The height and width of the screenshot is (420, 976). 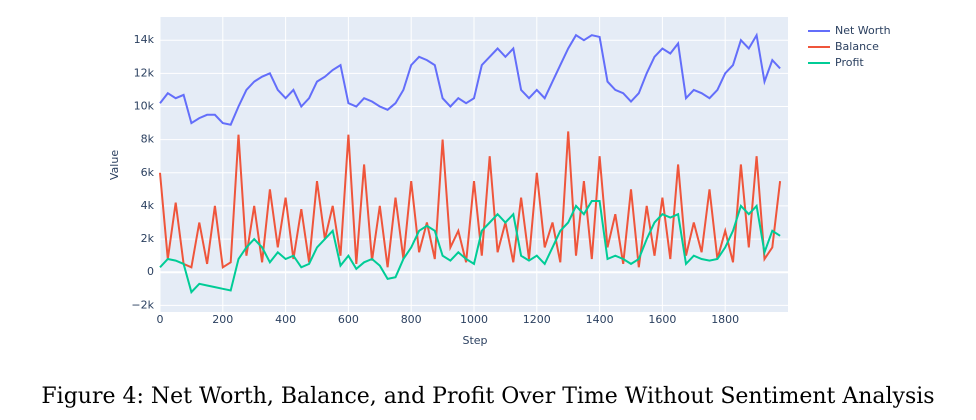 What do you see at coordinates (148, 205) in the screenshot?
I see `y-tick-label: 4k` at bounding box center [148, 205].